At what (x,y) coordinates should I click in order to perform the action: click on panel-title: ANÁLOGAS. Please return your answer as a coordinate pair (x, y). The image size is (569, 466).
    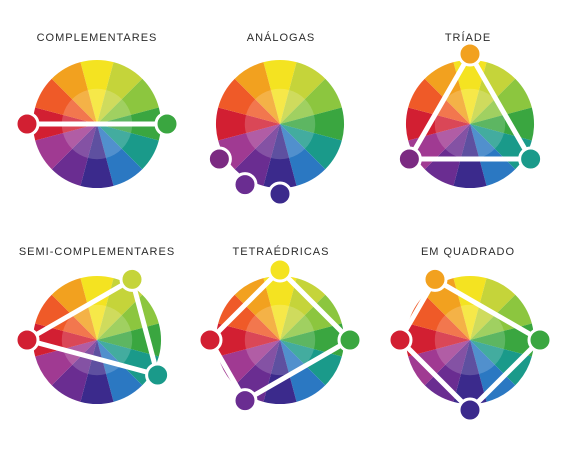
    Looking at the image, I should click on (281, 38).